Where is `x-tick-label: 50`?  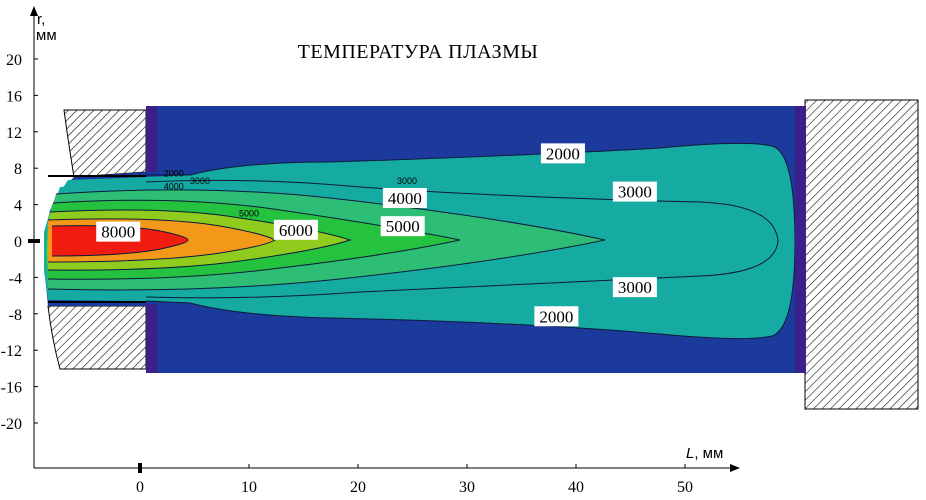
x-tick-label: 50 is located at coordinates (685, 487).